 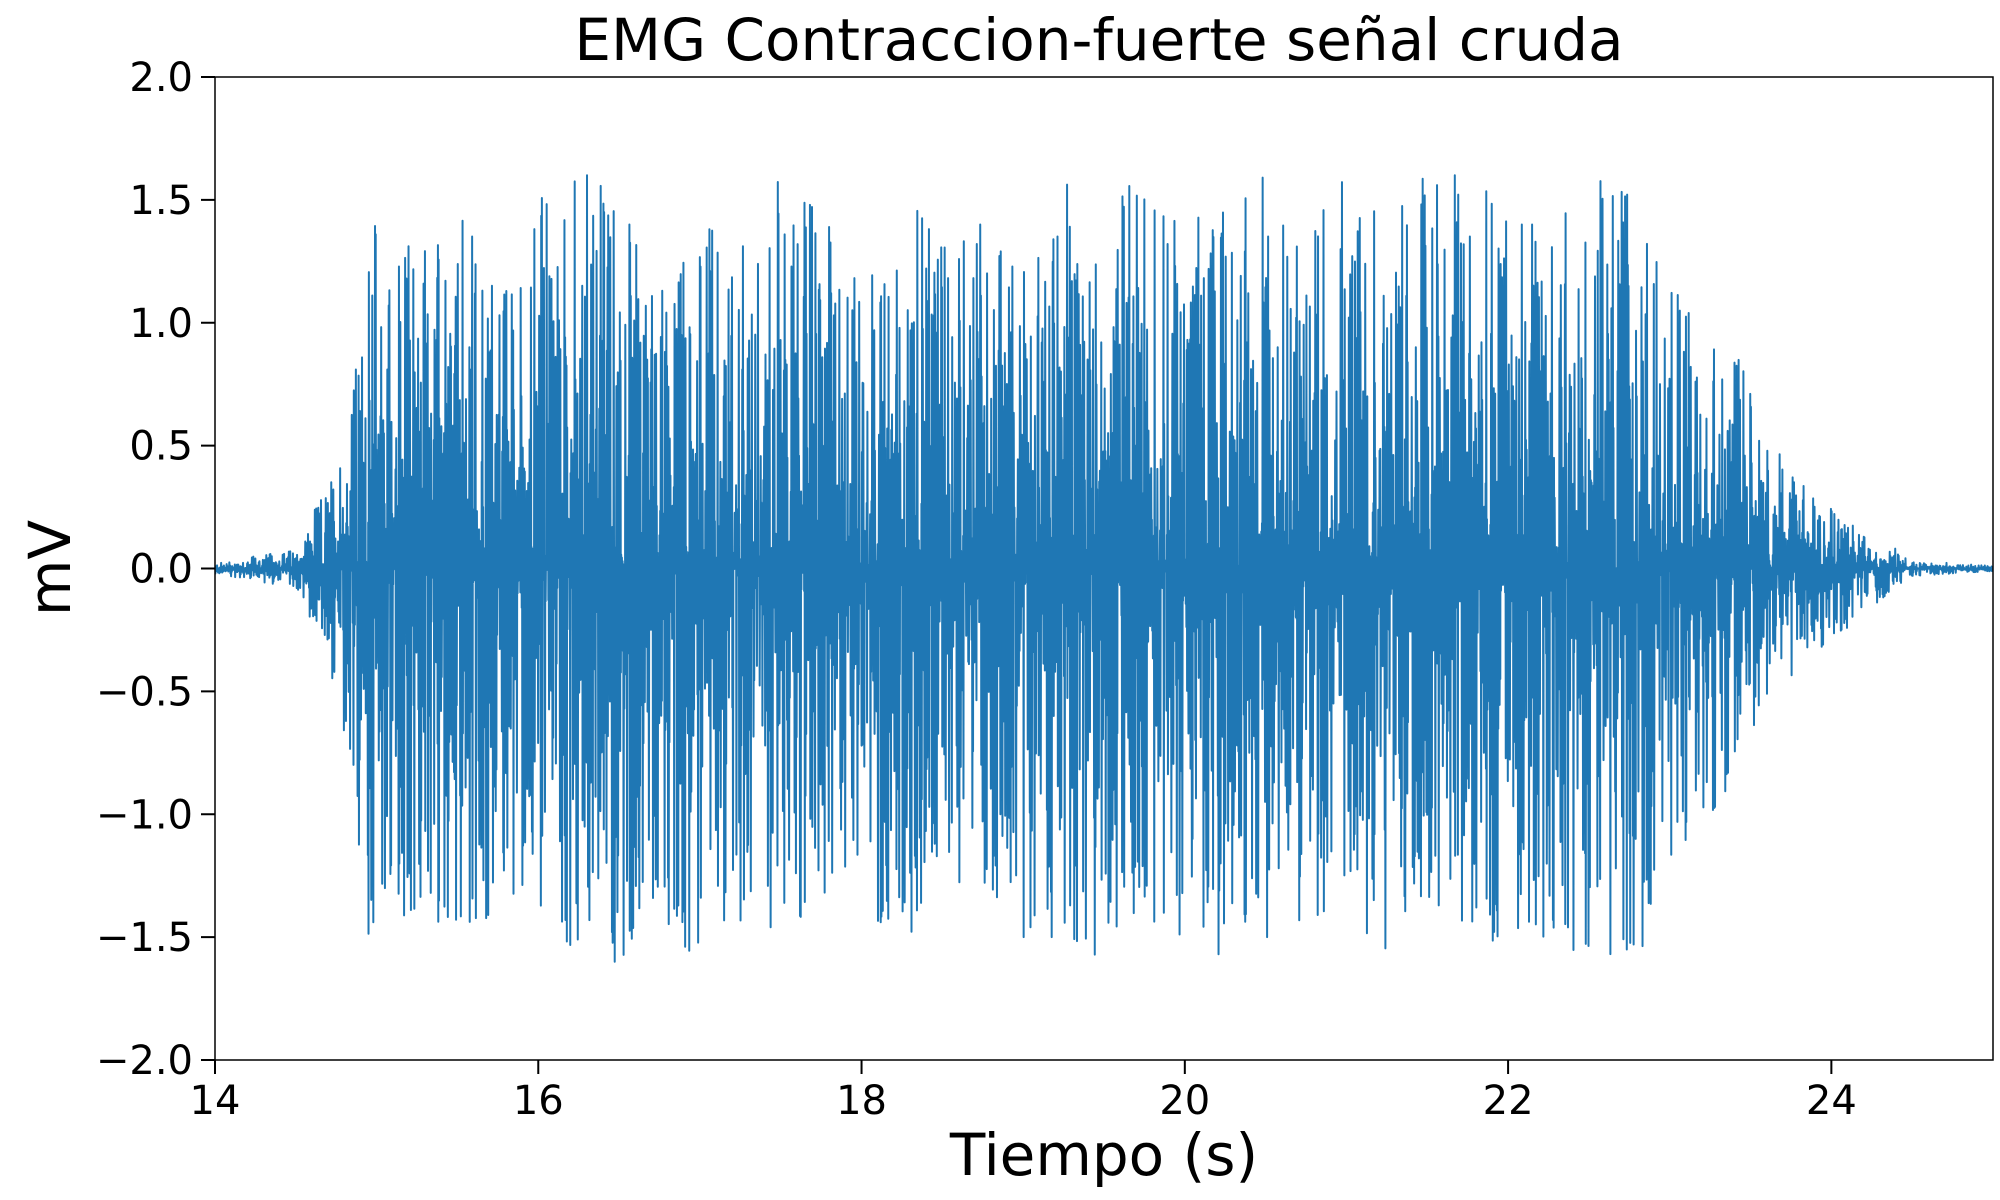 I want to click on x-tick-label: 22, so click(x=1508, y=1101).